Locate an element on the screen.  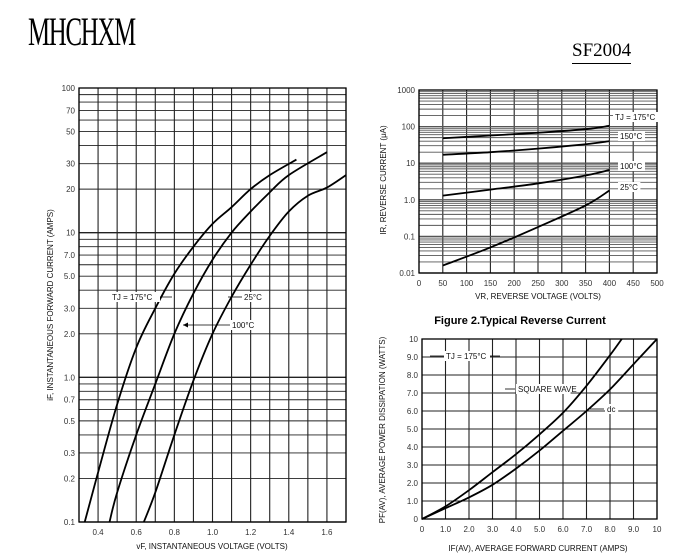
x-tick-label: 9.0 is located at coordinates (634, 529).